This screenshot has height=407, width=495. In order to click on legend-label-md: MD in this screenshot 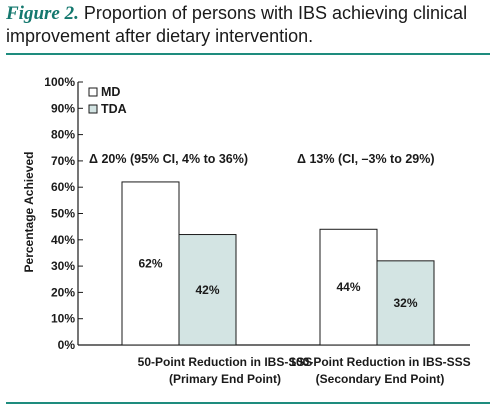, I will do `click(110, 92)`.